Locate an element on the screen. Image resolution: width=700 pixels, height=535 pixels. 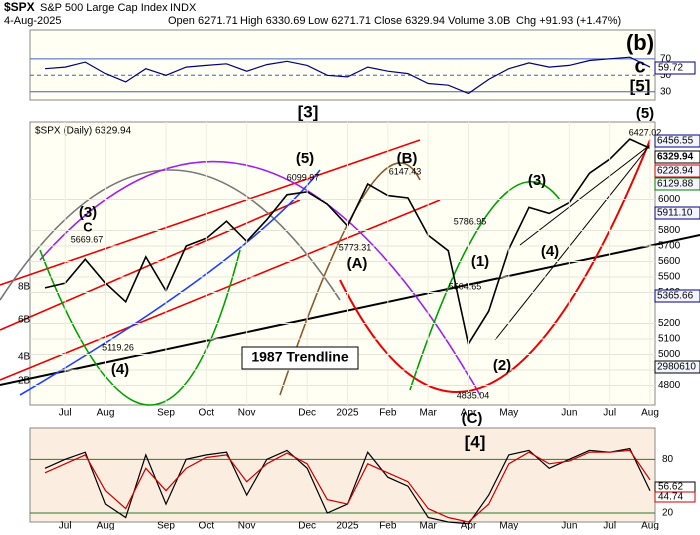
date: 4-Aug-2025 is located at coordinates (33, 21).